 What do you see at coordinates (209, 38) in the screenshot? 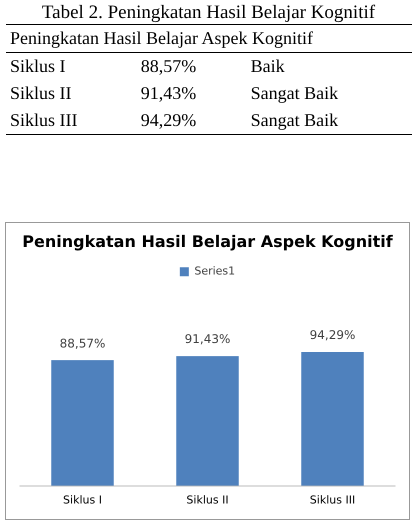
I see `text: Peningkatan Hasil Belajar Aspek Kognitif` at bounding box center [209, 38].